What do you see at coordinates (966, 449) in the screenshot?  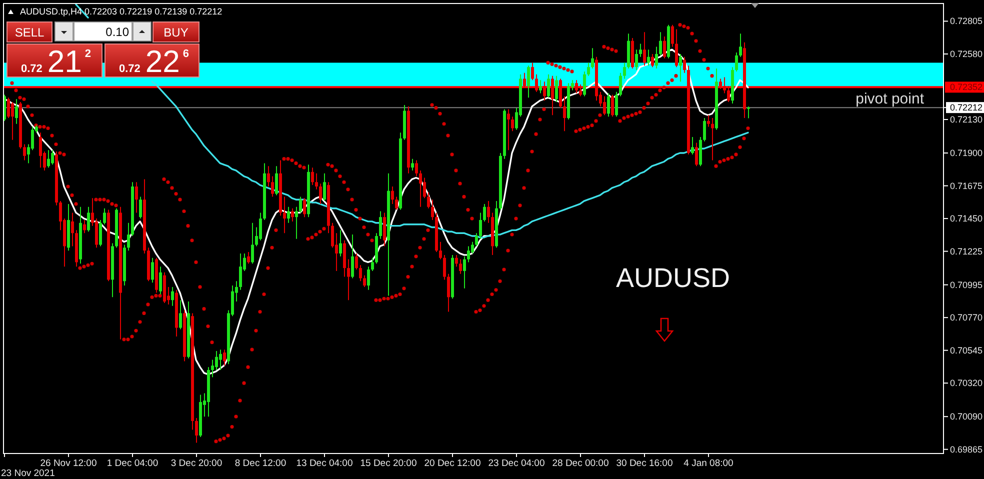 I see `y-tick-label: 0.69865` at bounding box center [966, 449].